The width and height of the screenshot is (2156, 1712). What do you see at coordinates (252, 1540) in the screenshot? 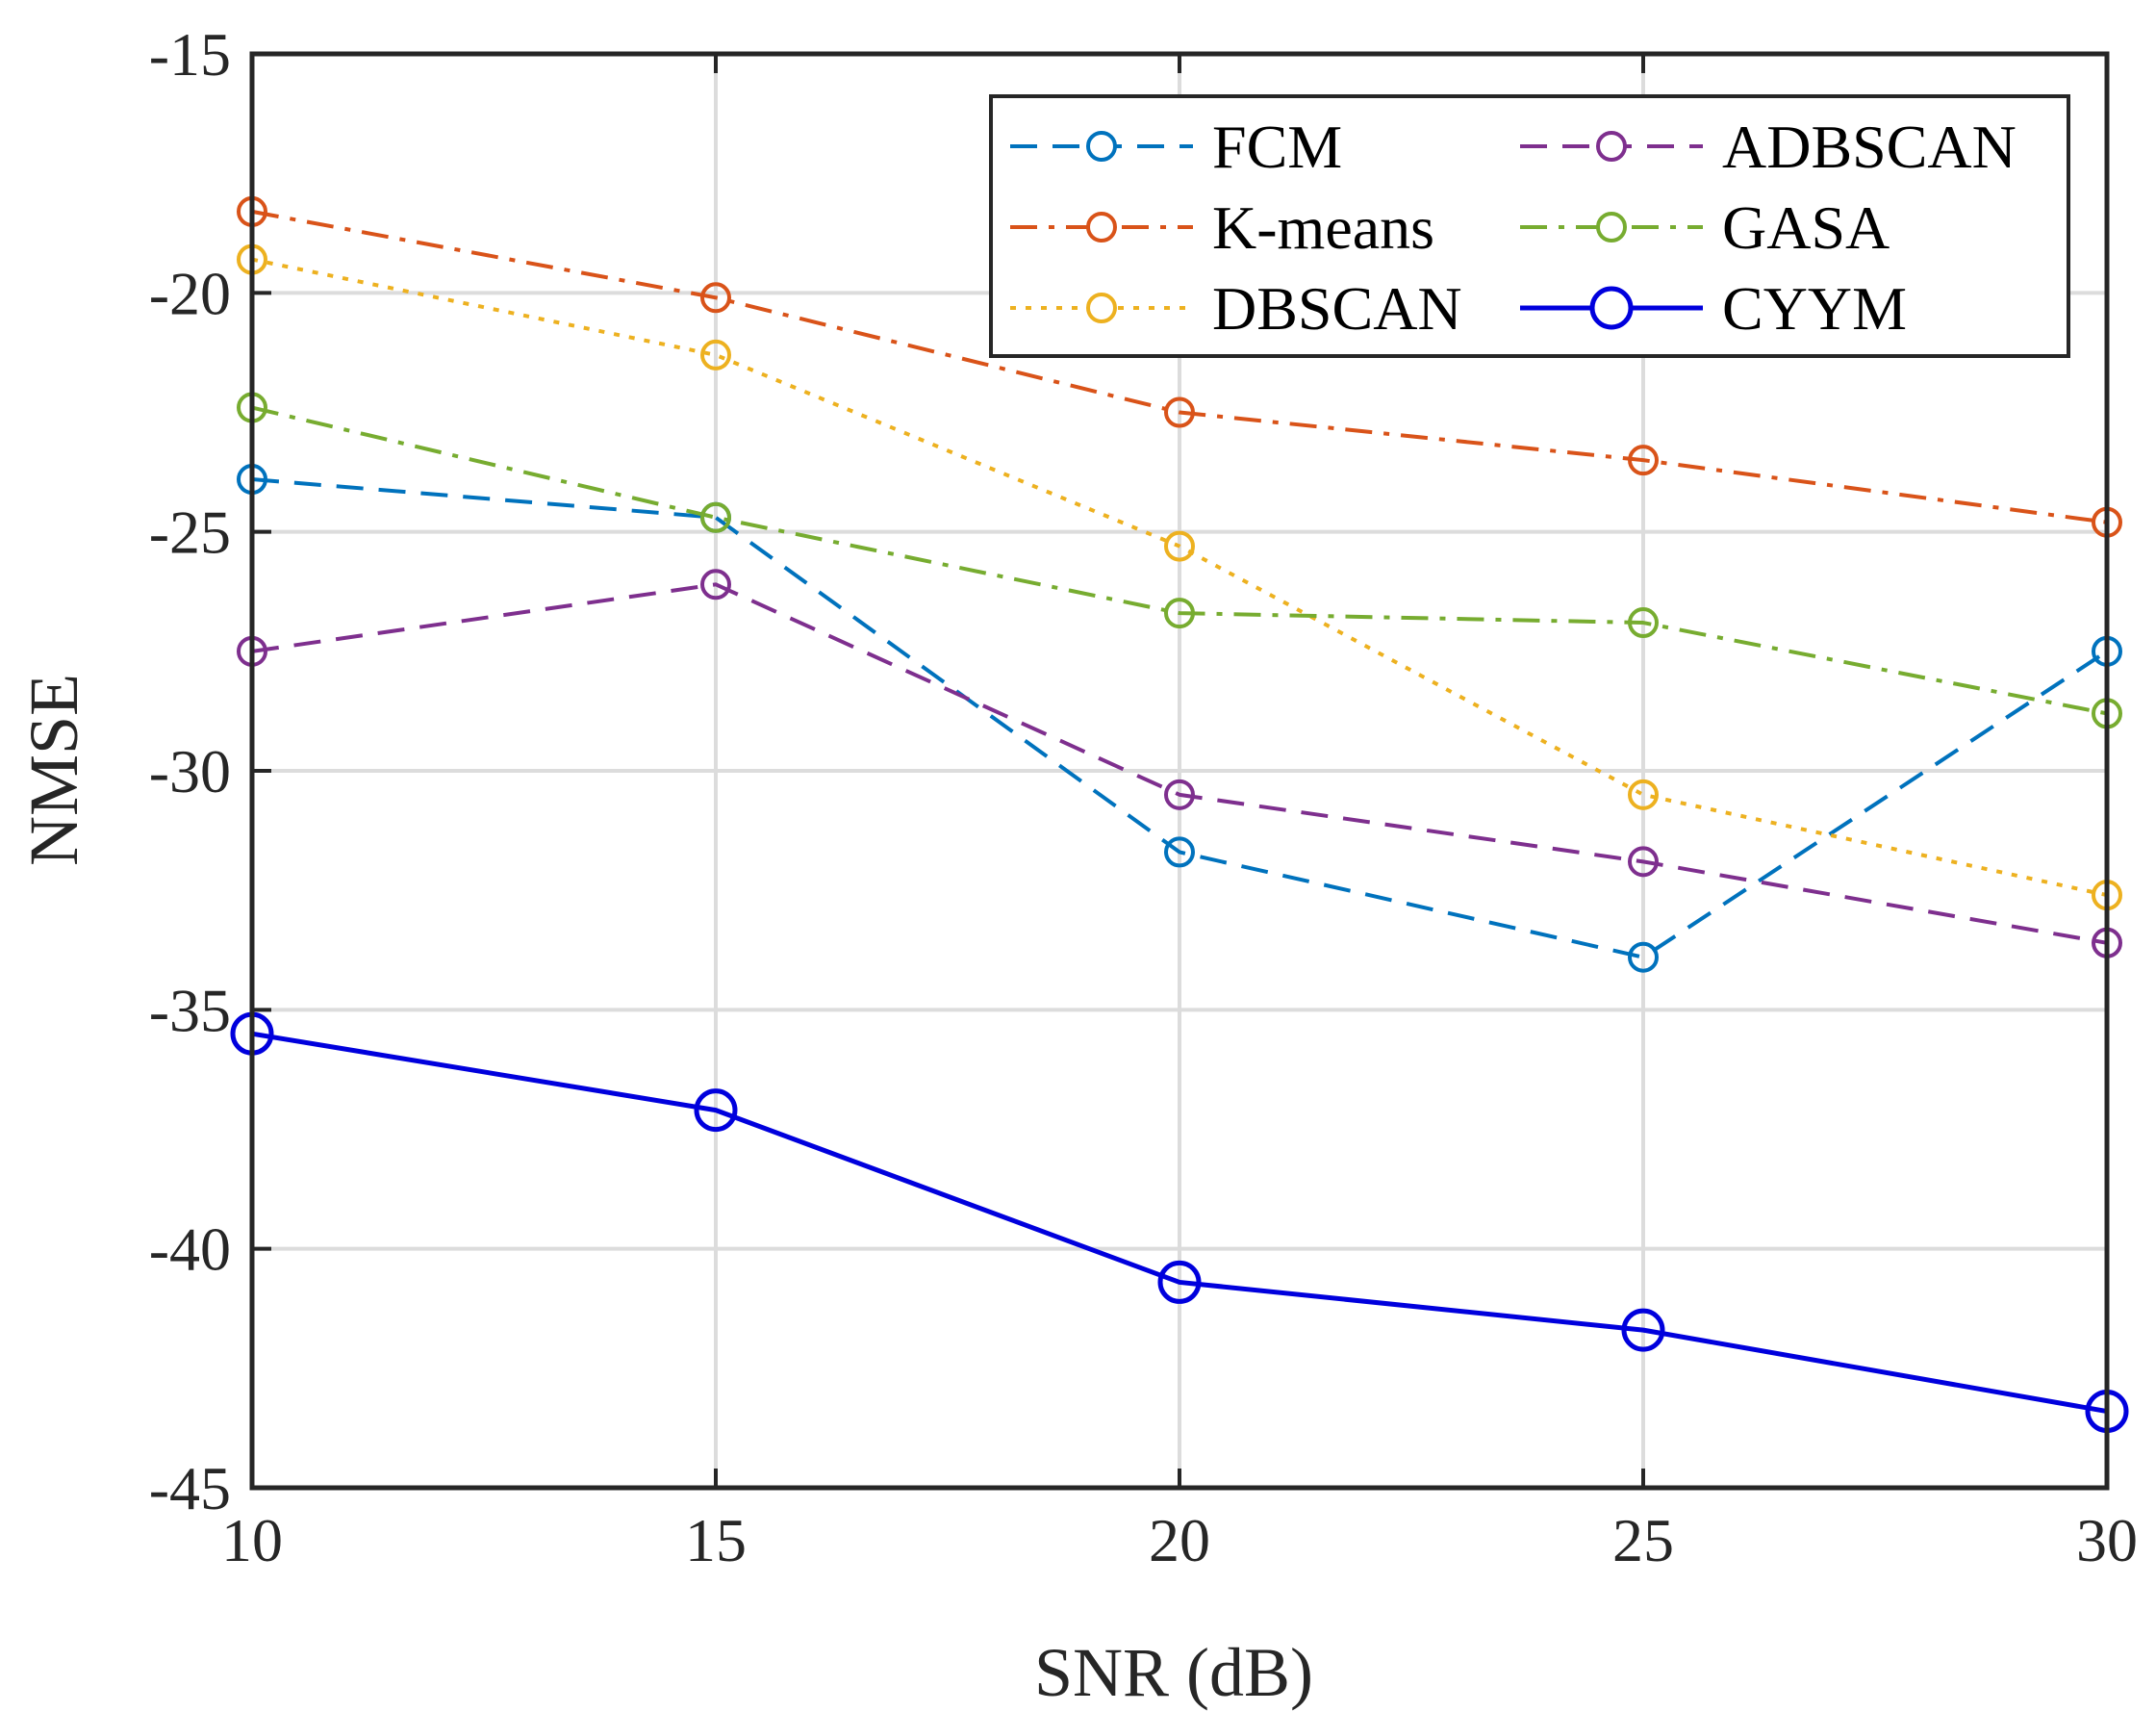
I see `x-tick-label: 10` at bounding box center [252, 1540].